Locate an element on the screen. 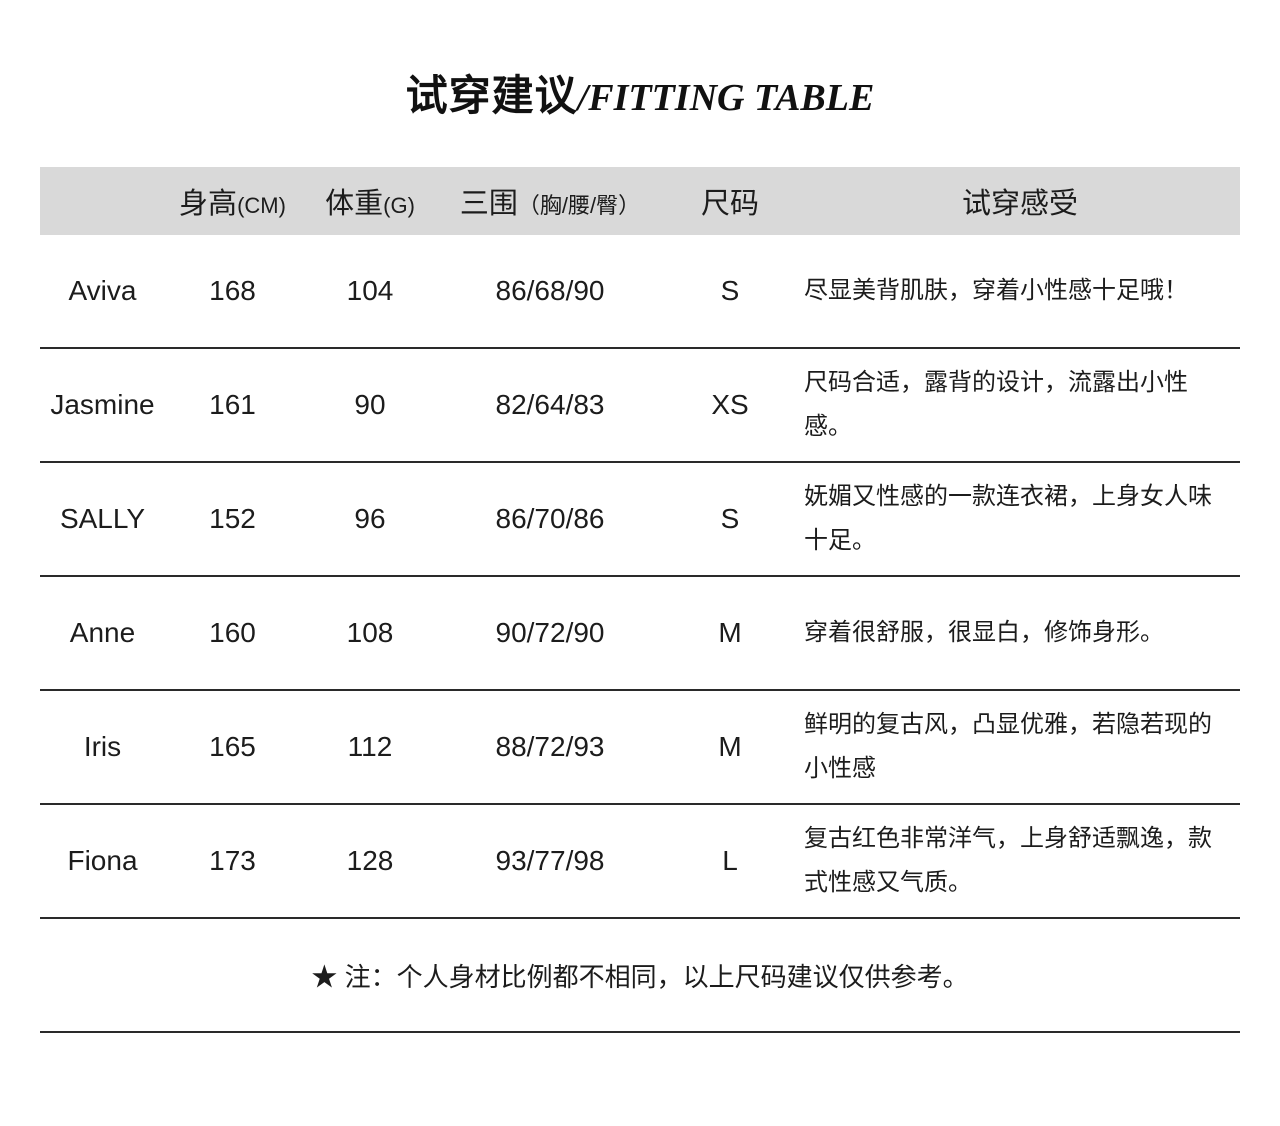 The height and width of the screenshot is (1126, 1280). model-height: 165 is located at coordinates (232, 746).